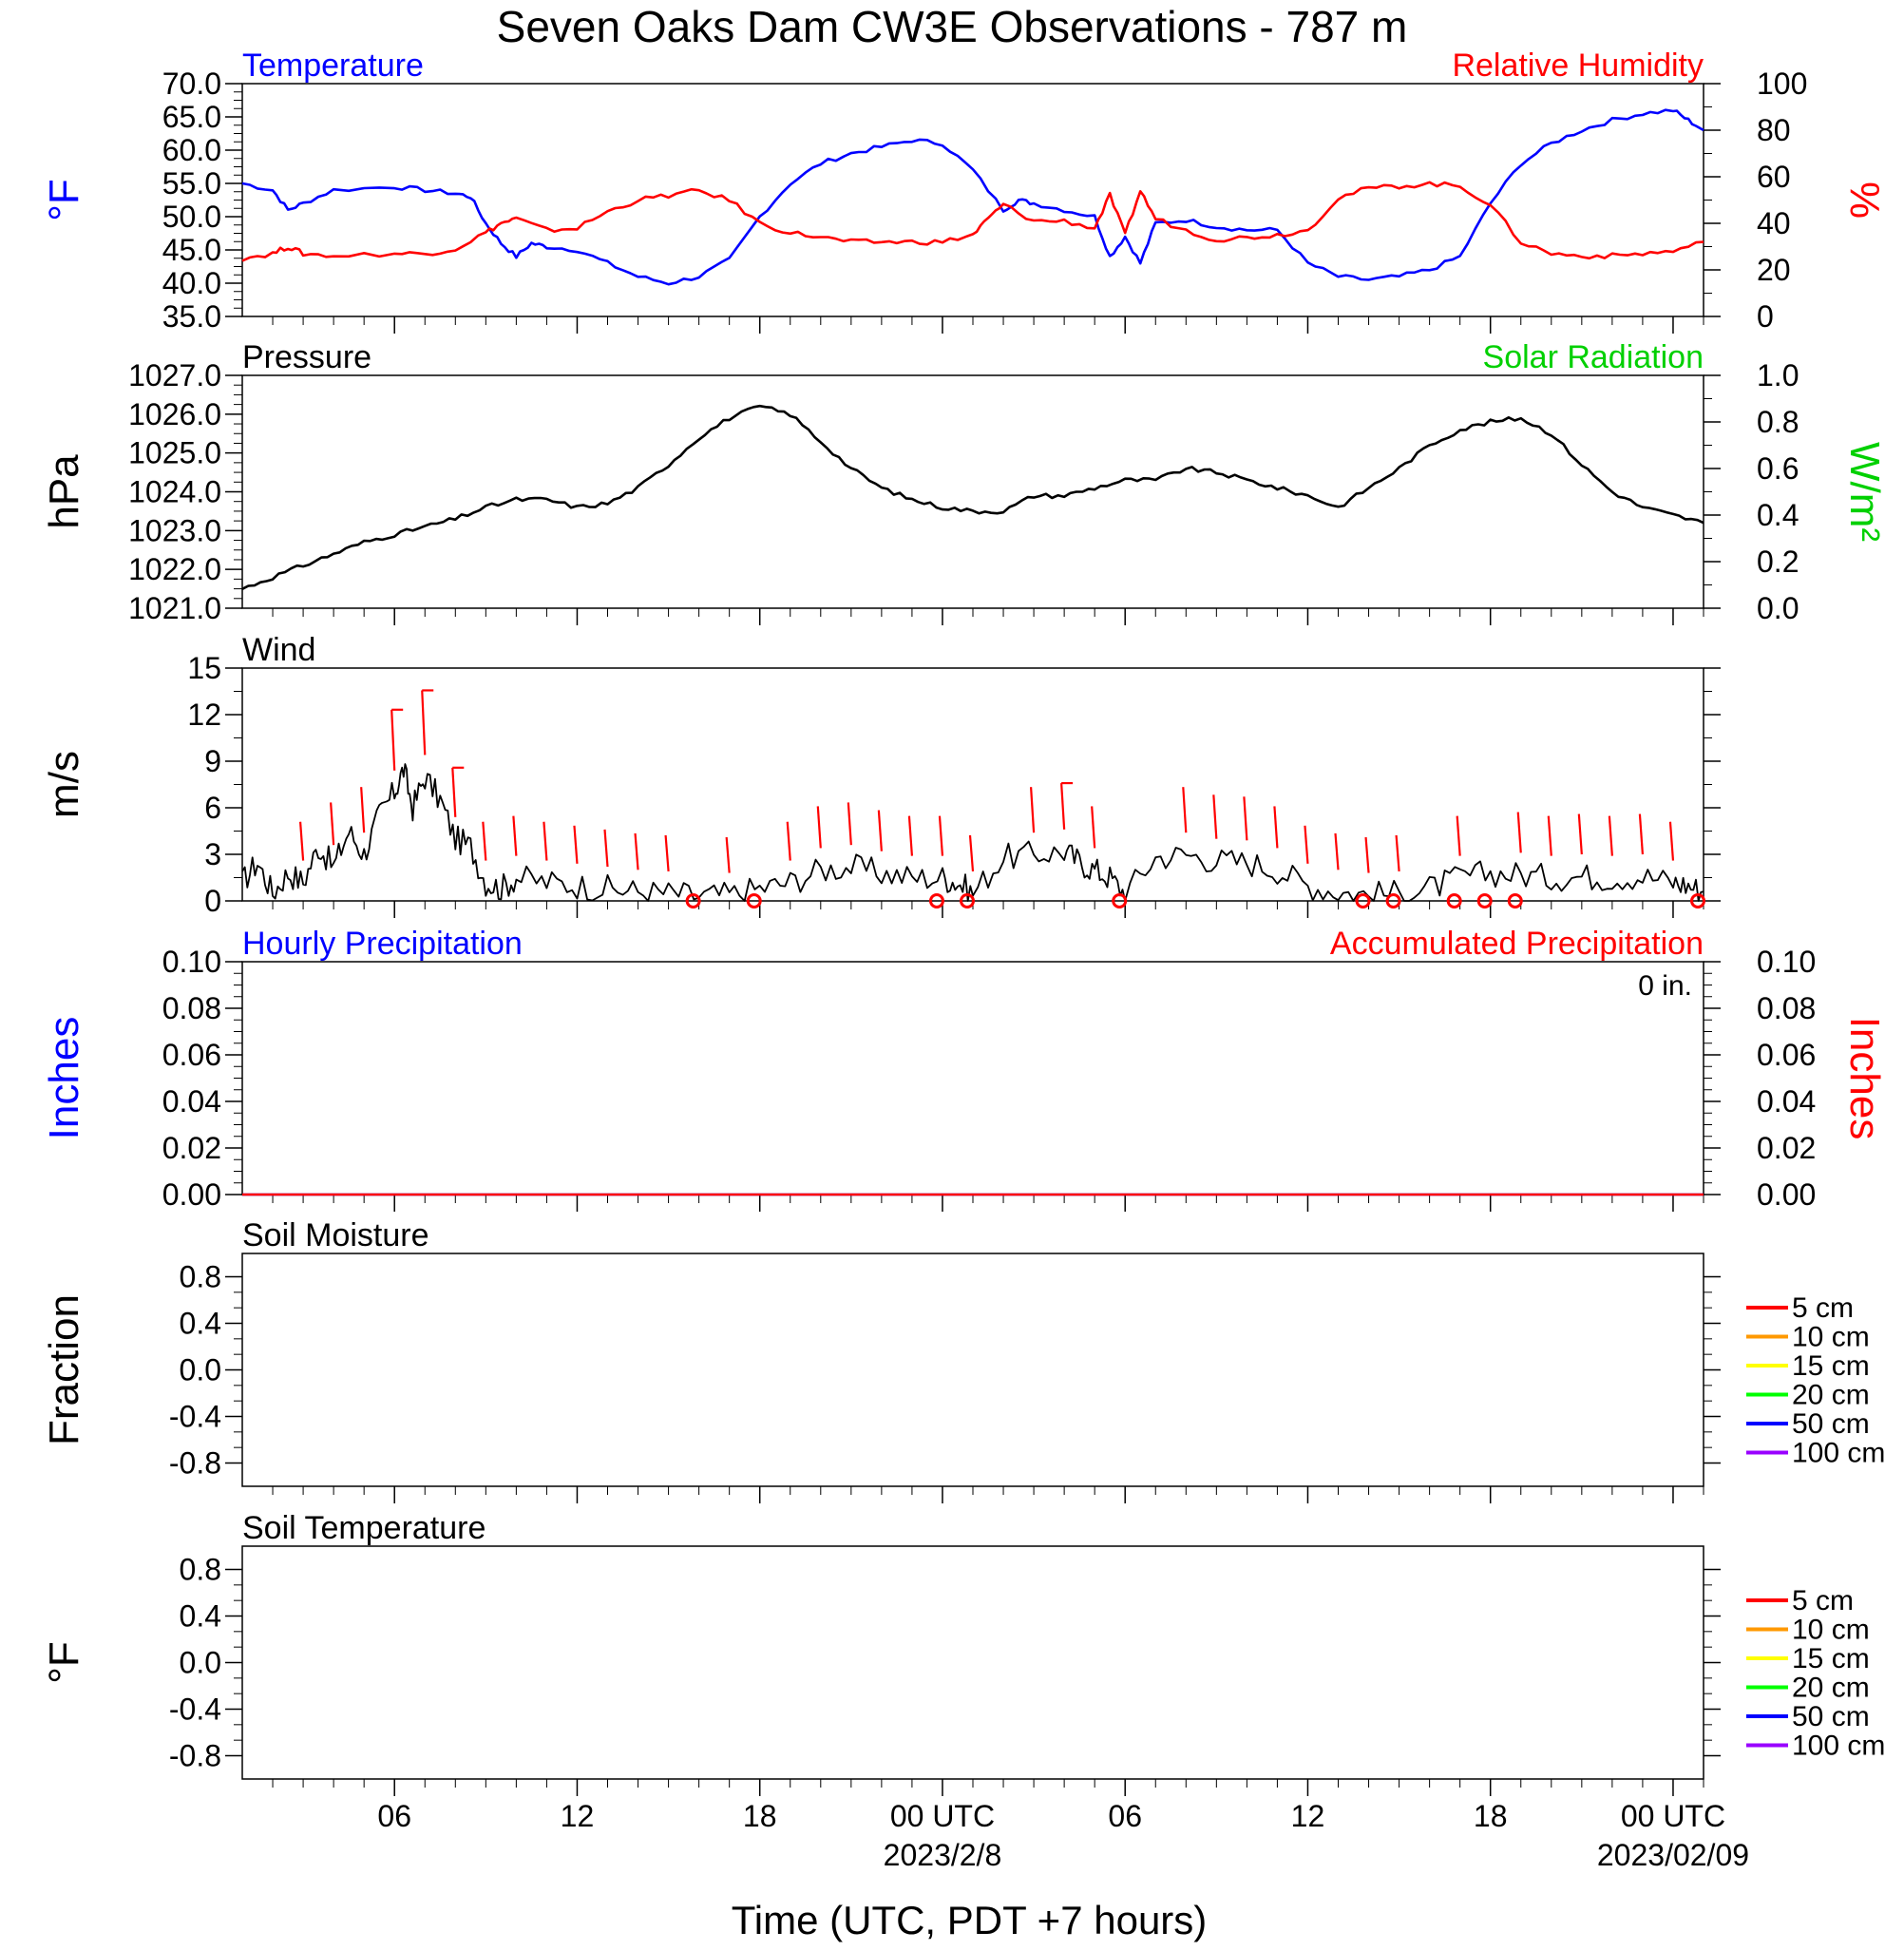 Image resolution: width=1904 pixels, height=1951 pixels. Describe the element at coordinates (1778, 422) in the screenshot. I see `y-right-tick-label: 0.8` at that location.